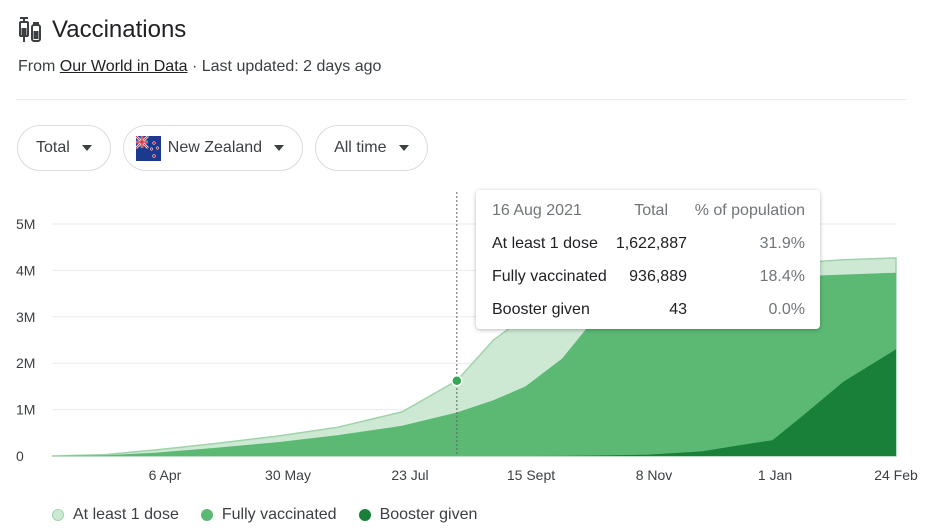  What do you see at coordinates (775, 475) in the screenshot?
I see `x-tick-label: 1 Jan` at bounding box center [775, 475].